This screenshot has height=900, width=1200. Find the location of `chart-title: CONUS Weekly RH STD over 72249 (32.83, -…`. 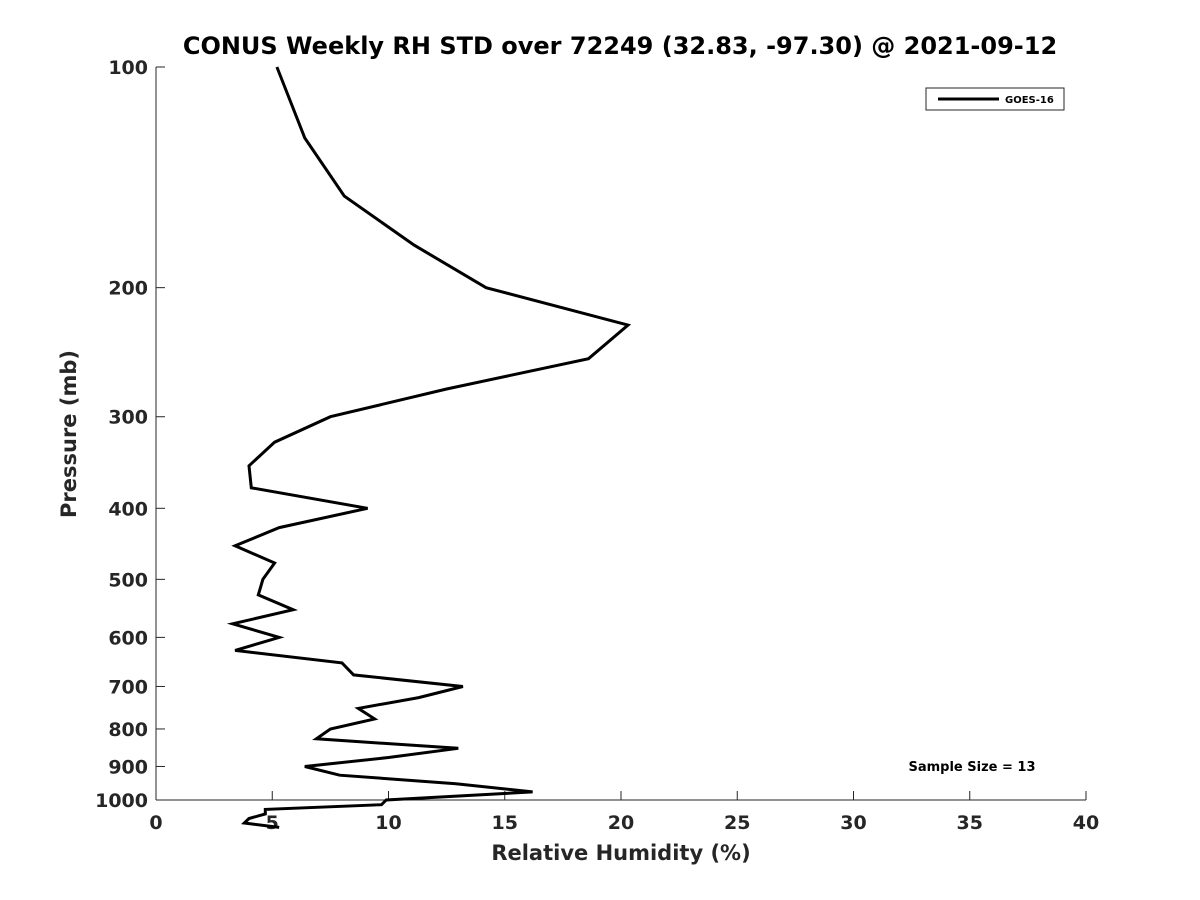

chart-title: CONUS Weekly RH STD over 72249 (32.83, -… is located at coordinates (620, 46).